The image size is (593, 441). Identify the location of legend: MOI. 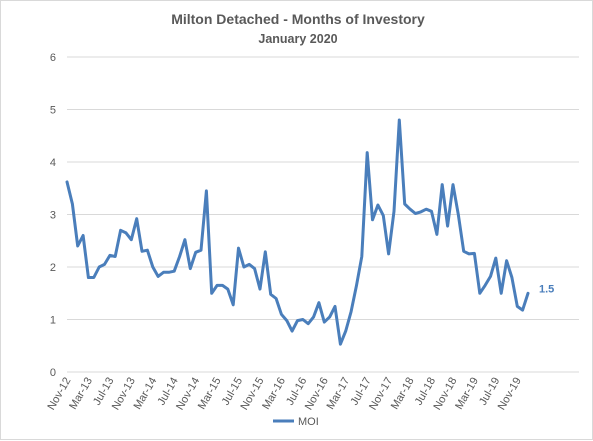
(296, 422).